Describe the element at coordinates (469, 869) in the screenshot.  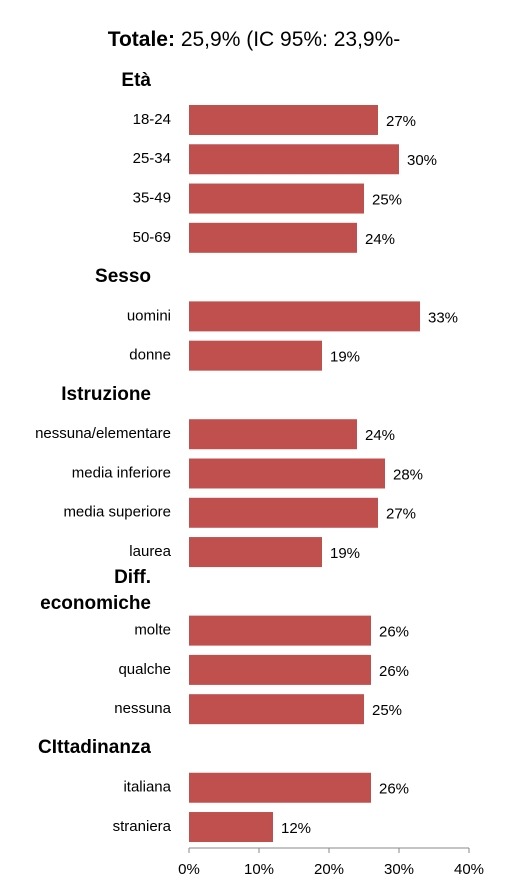
I see `x-tick-label: 40%` at that location.